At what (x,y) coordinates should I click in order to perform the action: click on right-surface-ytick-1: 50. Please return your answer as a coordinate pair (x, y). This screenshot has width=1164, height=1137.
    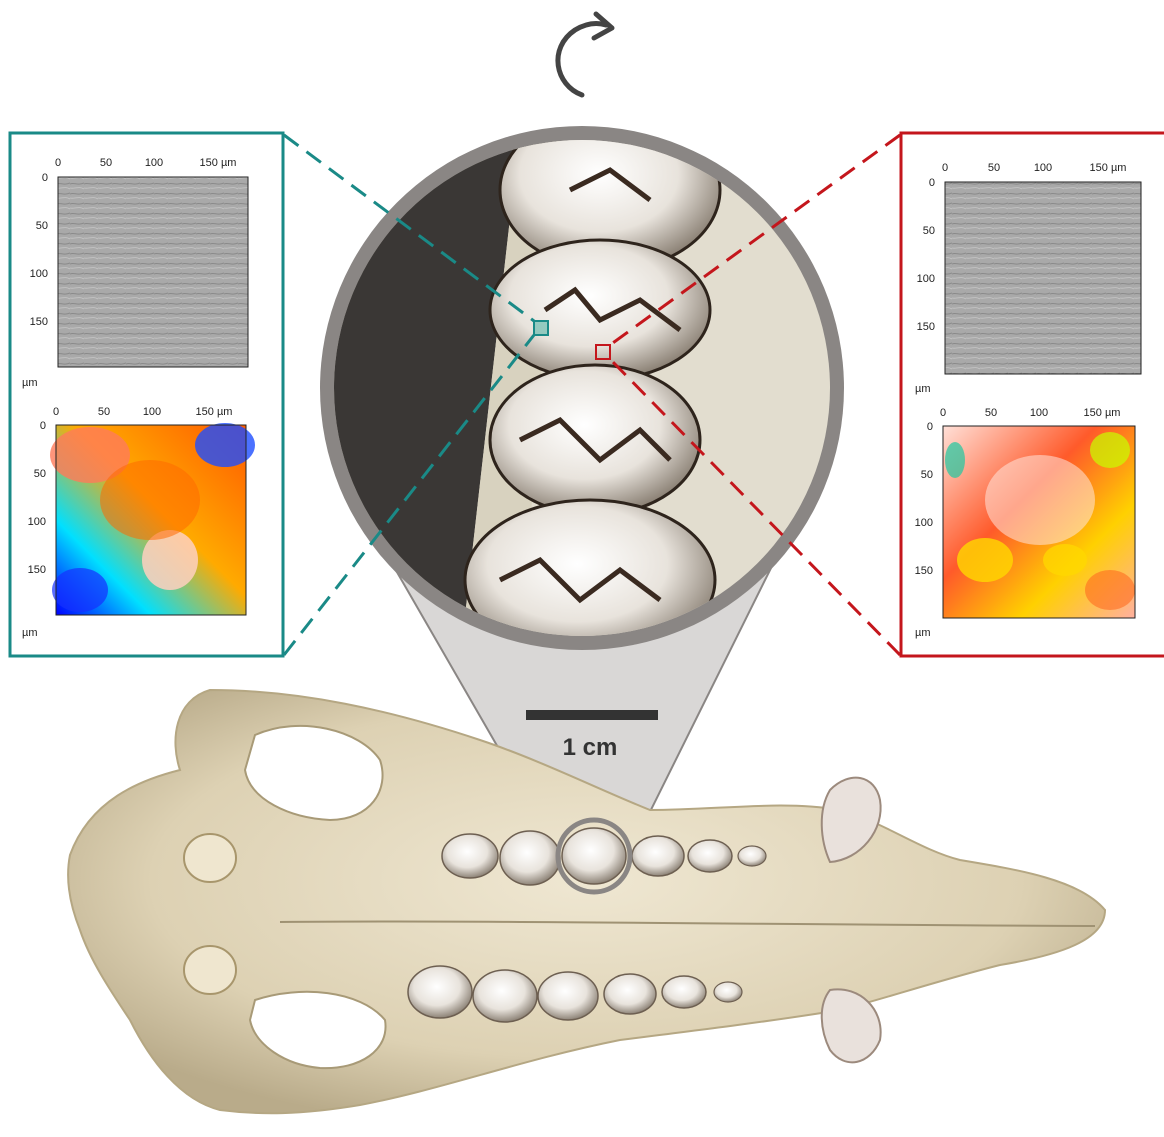
    Looking at the image, I should click on (929, 231).